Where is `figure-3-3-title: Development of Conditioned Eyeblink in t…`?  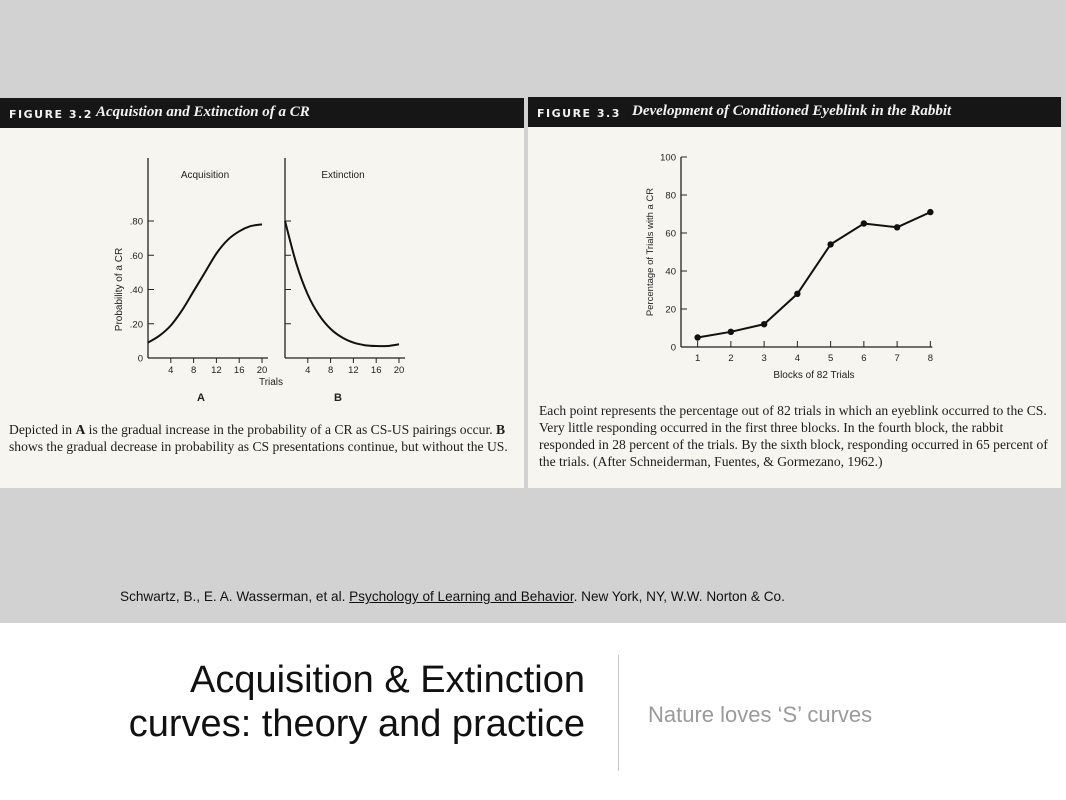 figure-3-3-title: Development of Conditioned Eyeblink in t… is located at coordinates (792, 111).